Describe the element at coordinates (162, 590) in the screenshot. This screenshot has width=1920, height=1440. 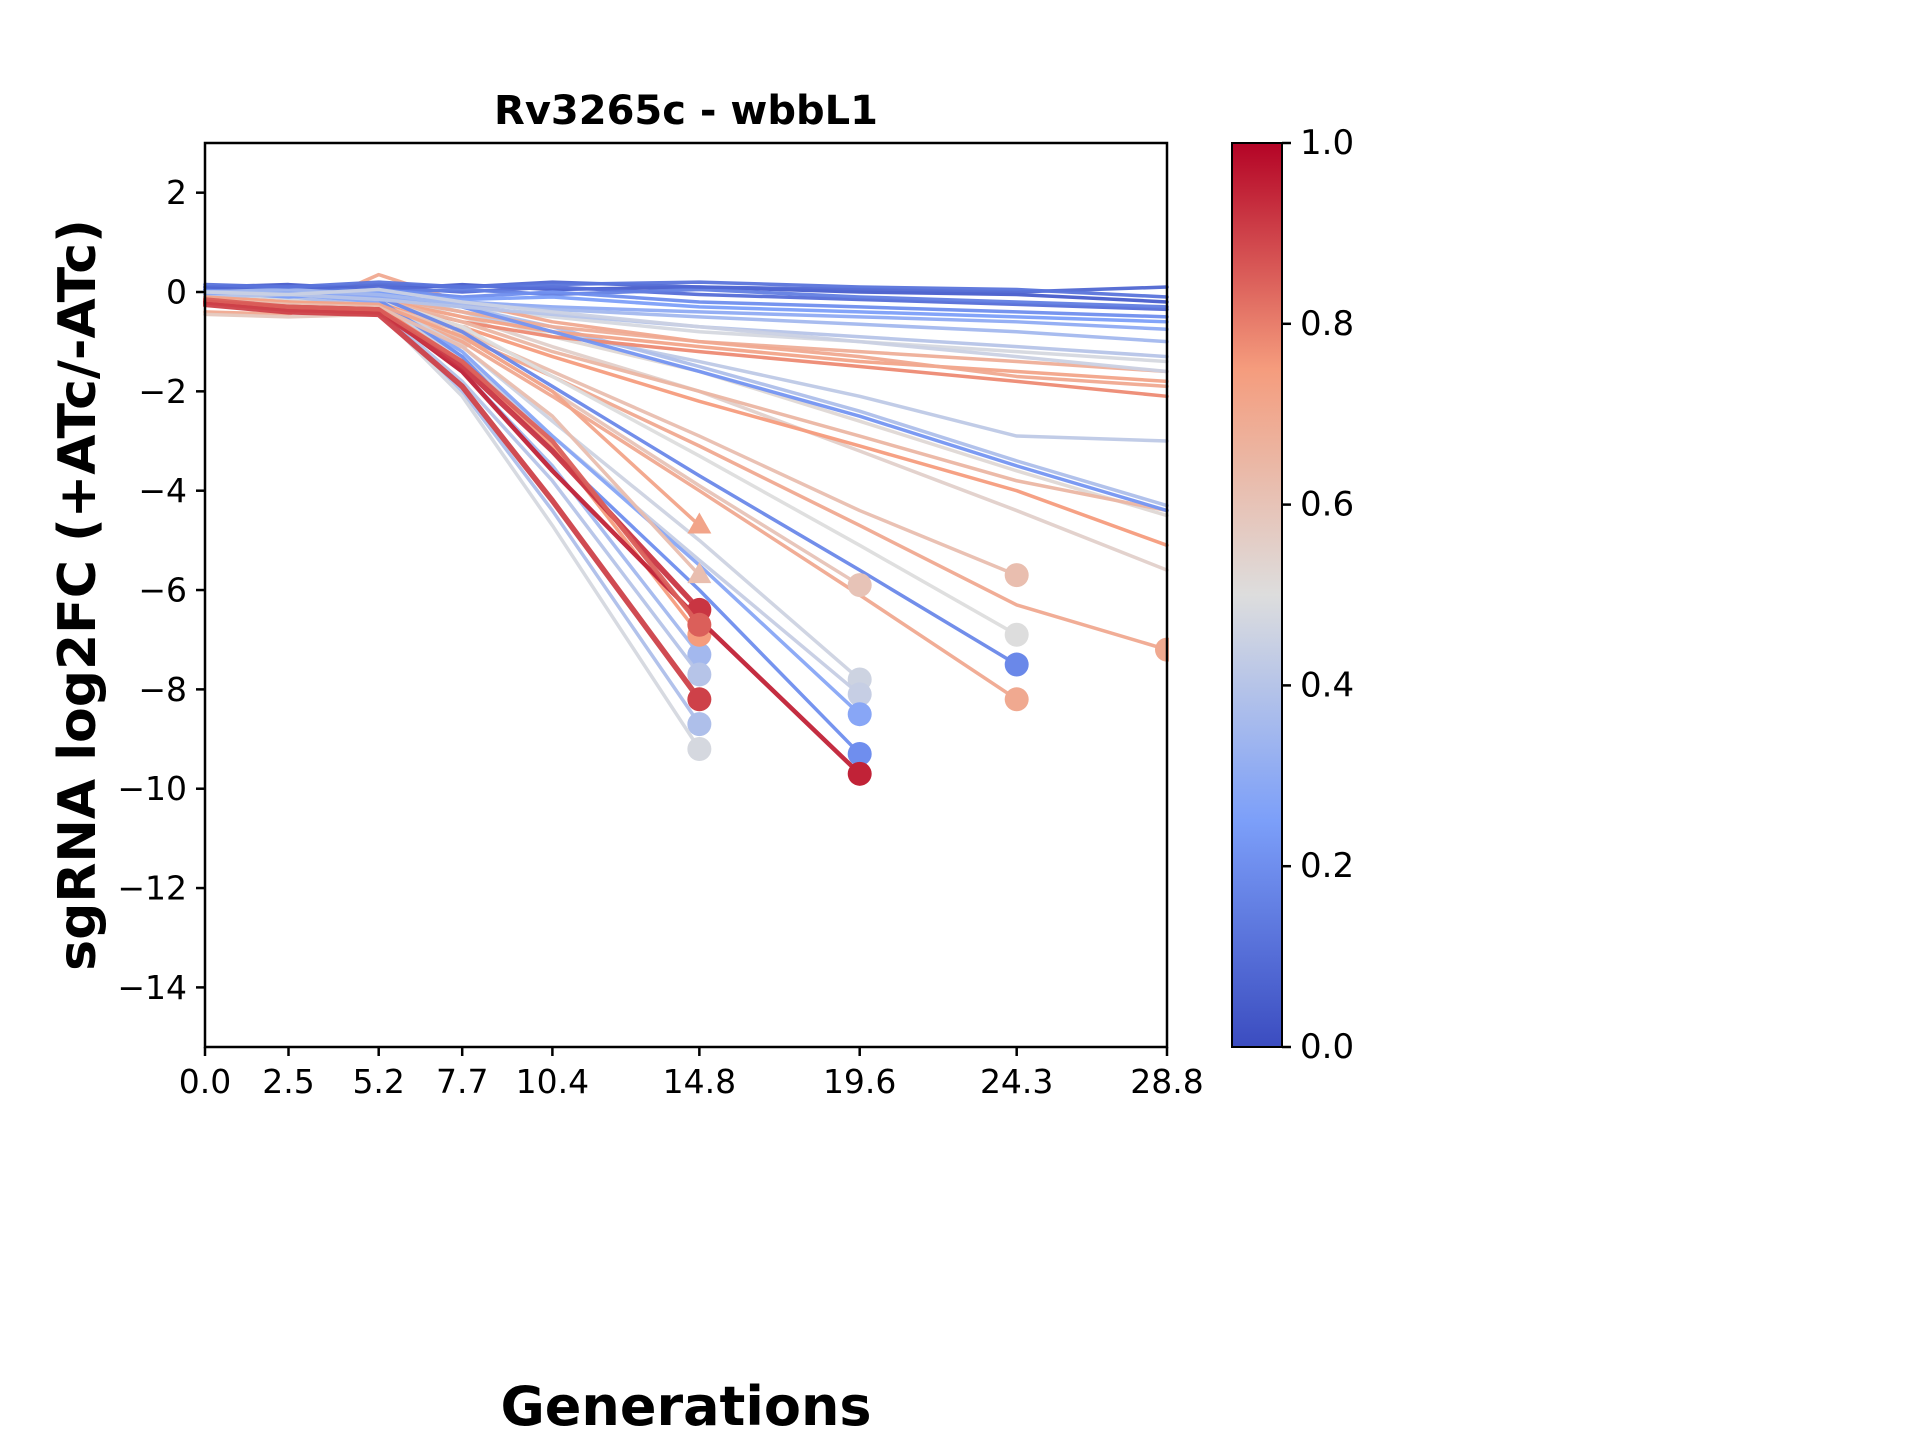
I see `y-tick-label: −6` at that location.